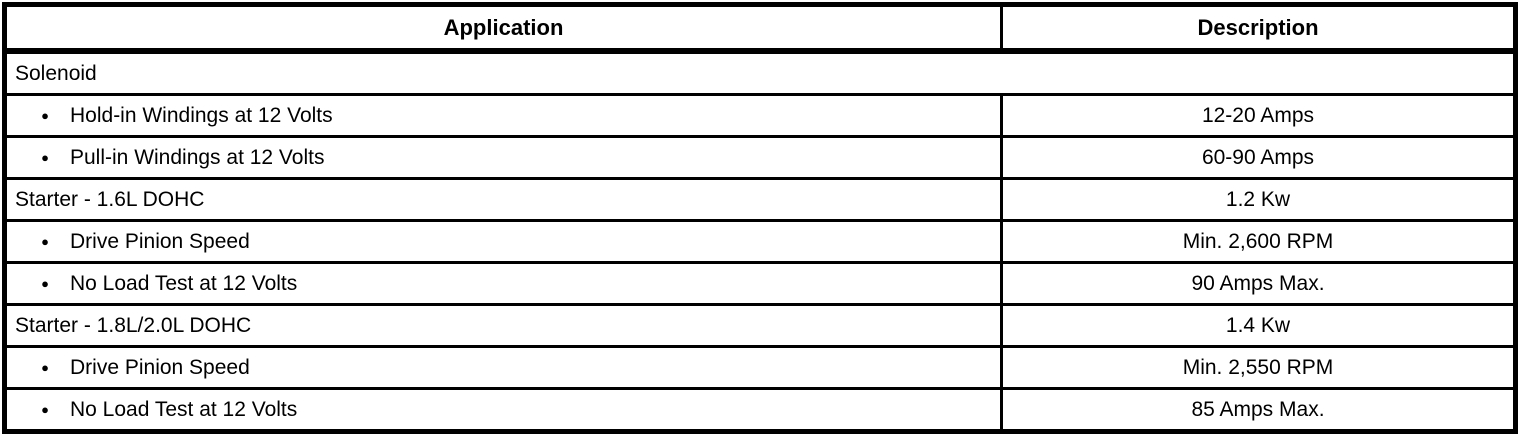 Image resolution: width=1520 pixels, height=436 pixels. Describe the element at coordinates (133, 325) in the screenshot. I see `application-text: Starter - 1.8L/2.0L DOHC` at that location.